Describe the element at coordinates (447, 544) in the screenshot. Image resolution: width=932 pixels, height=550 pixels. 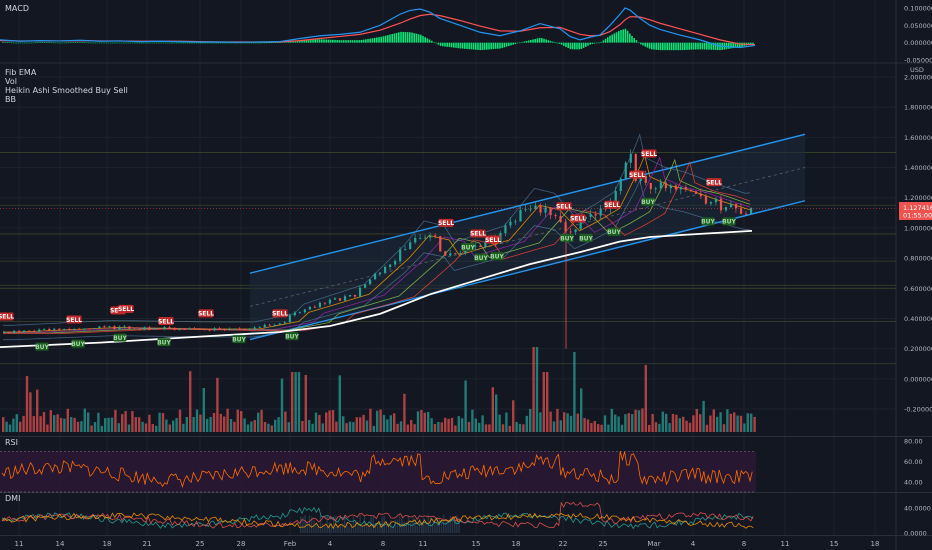
I see `time-axis: 11 14 18 21 25 28 Feb 4 8 11 15 18 22 25 Mar 4 8 11 15 18` at that location.